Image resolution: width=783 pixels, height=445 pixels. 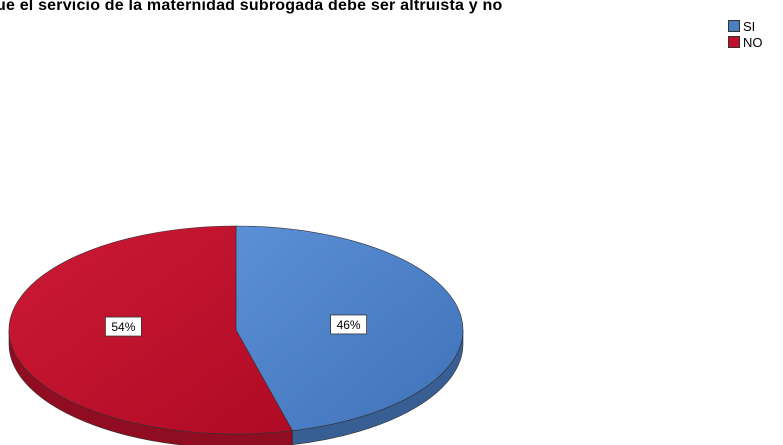 I want to click on data-label-no: 54%, so click(x=123, y=326).